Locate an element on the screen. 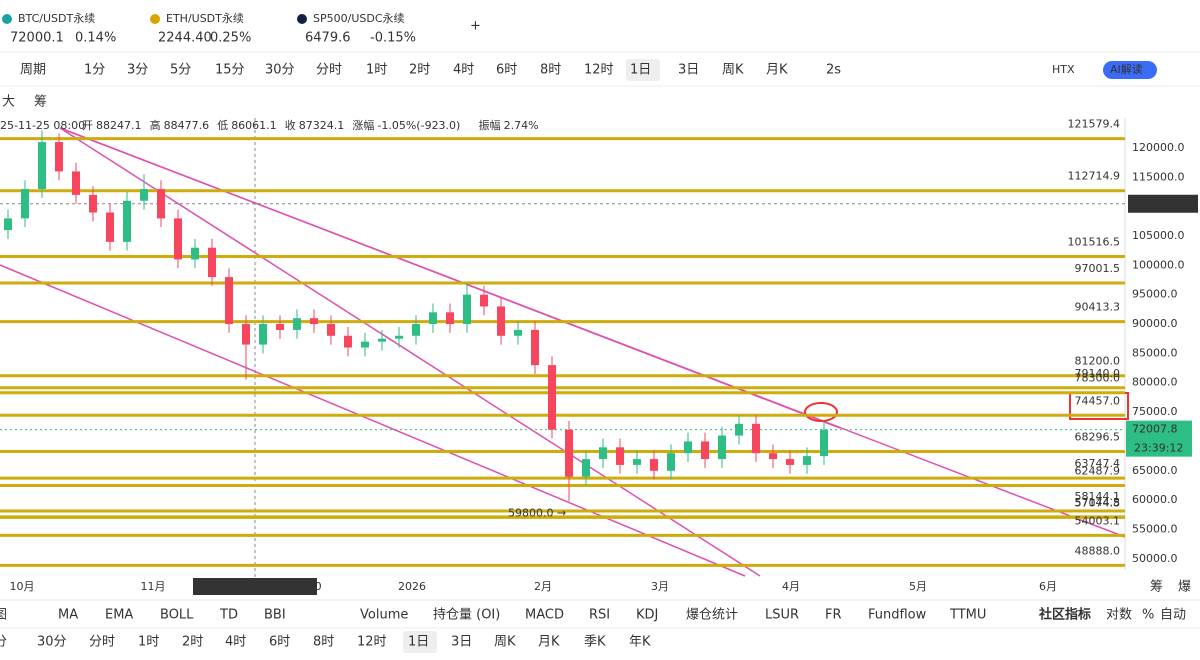 The height and width of the screenshot is (660, 1200). x-label: 4月 is located at coordinates (791, 586).